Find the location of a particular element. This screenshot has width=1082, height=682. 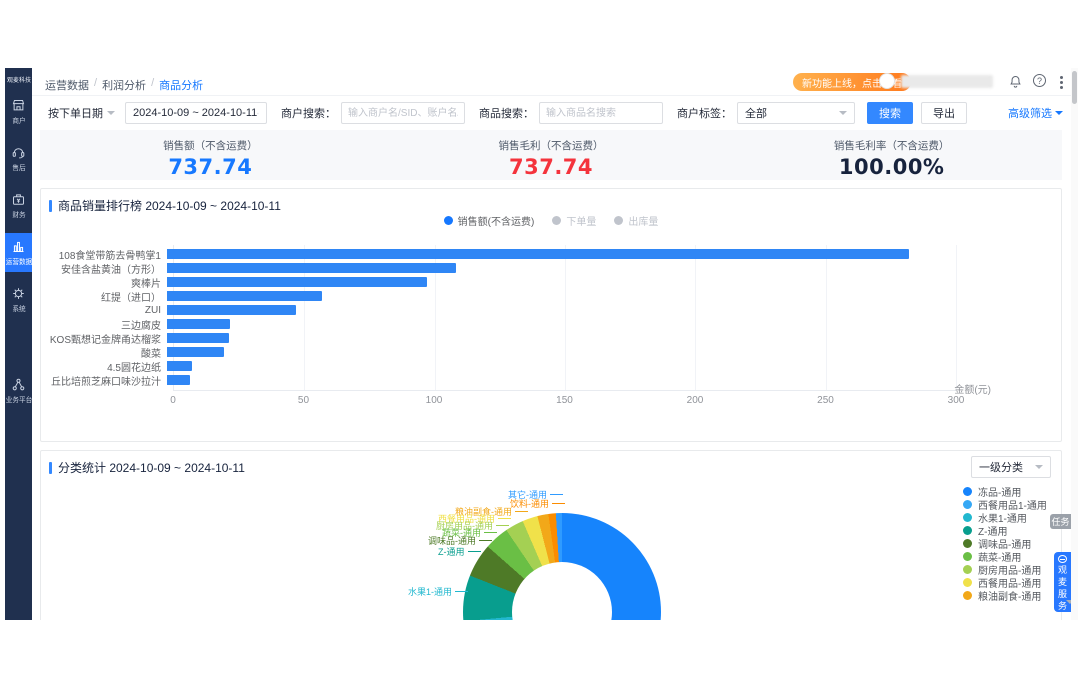

merchant-icon is located at coordinates (18, 105).